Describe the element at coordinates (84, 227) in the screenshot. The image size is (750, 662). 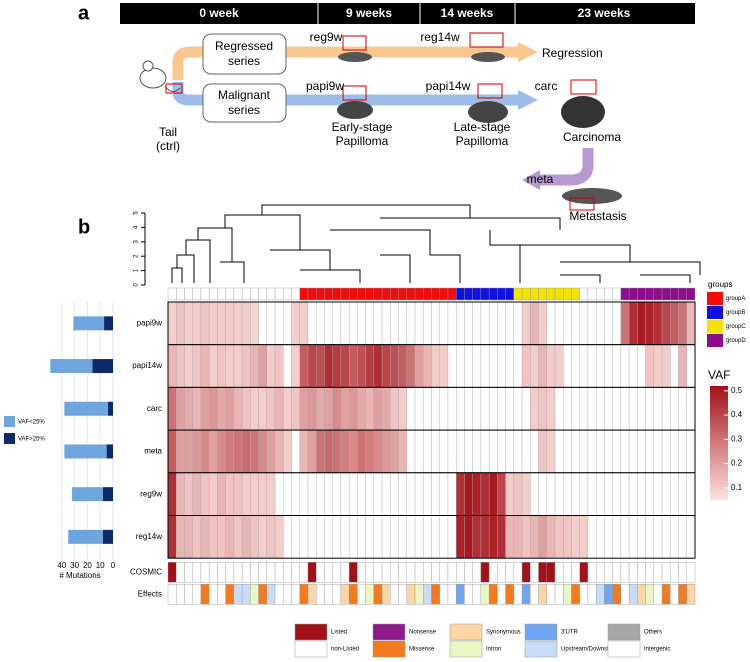
I see `panel-label: b` at that location.